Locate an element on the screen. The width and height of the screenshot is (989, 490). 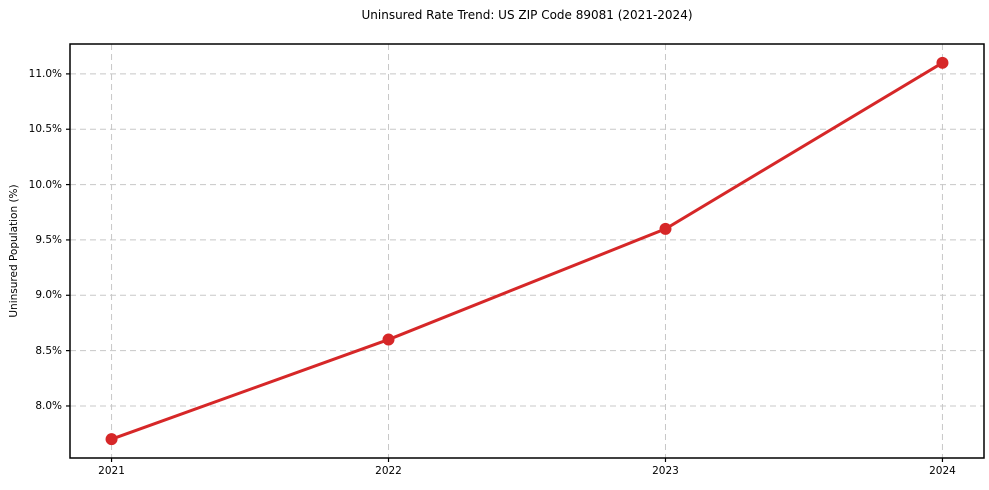
x-tick-label: 2021 is located at coordinates (111, 471).